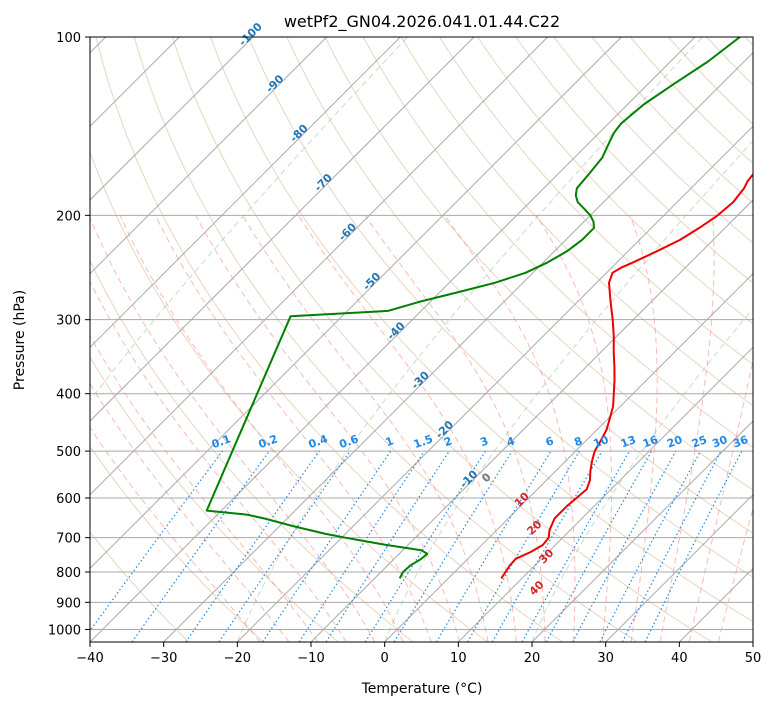 The height and width of the screenshot is (708, 775). Describe the element at coordinates (89, 658) in the screenshot. I see `x-tick-label: −40` at that location.